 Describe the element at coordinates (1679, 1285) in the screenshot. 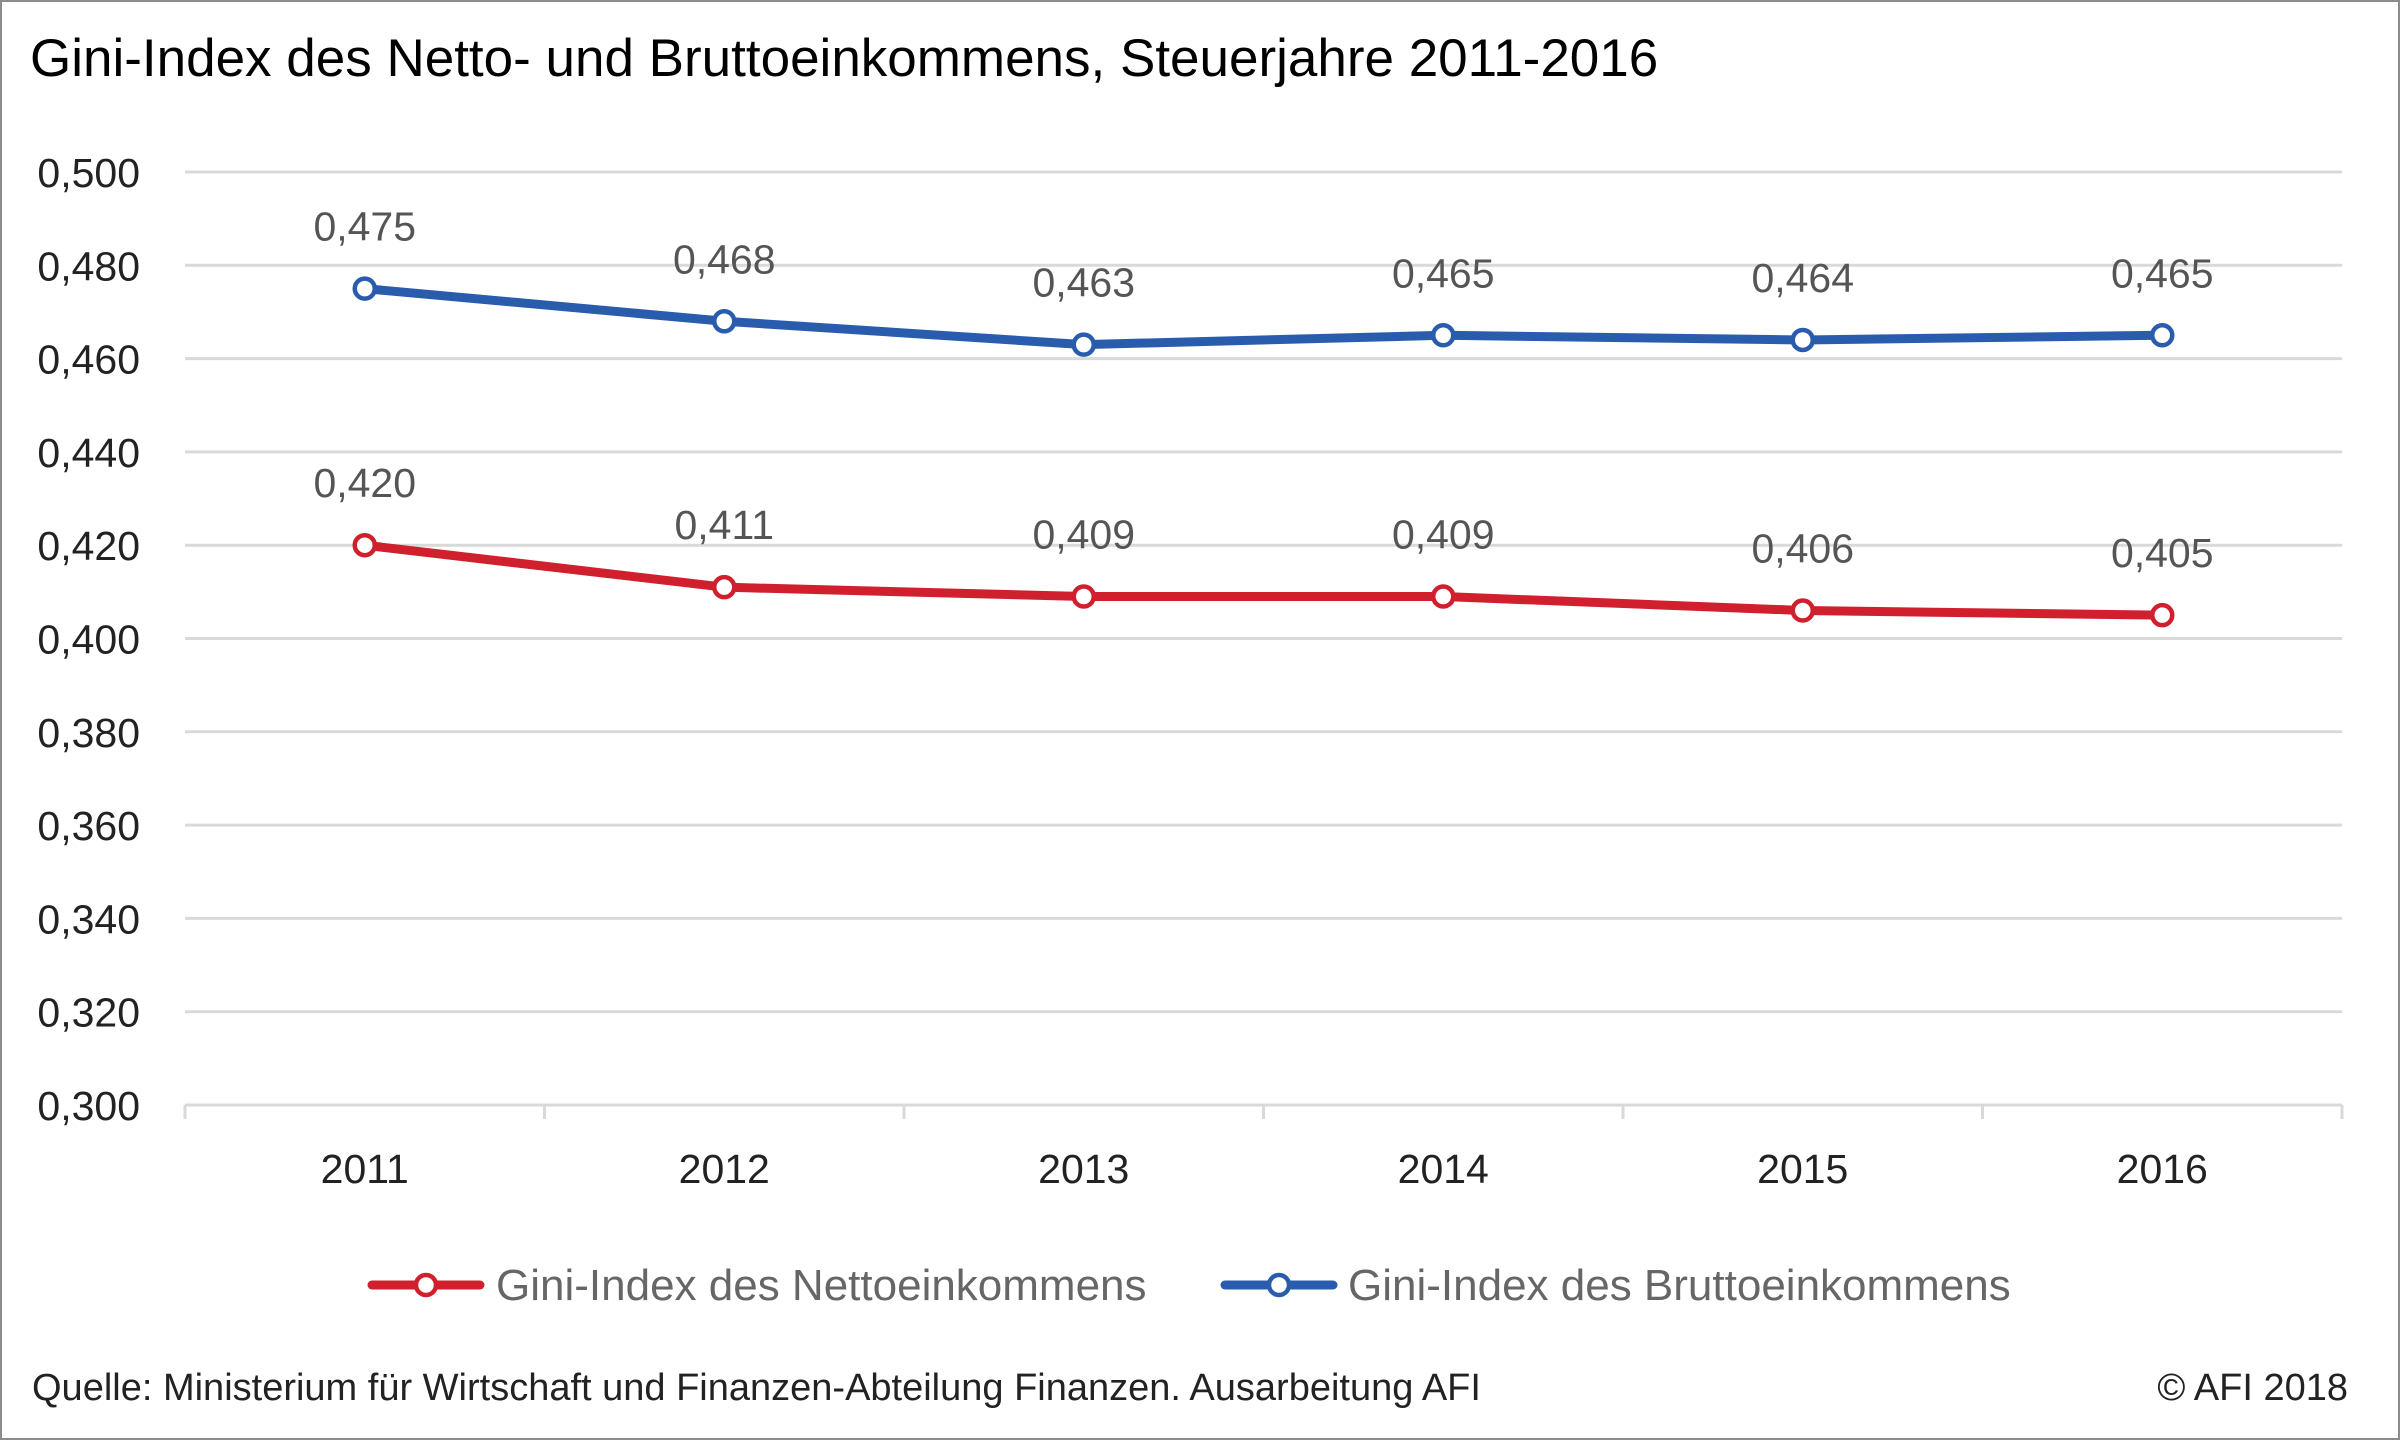

I see `legend-label-brutto: Gini-Index des Bruttoeinkommens` at that location.